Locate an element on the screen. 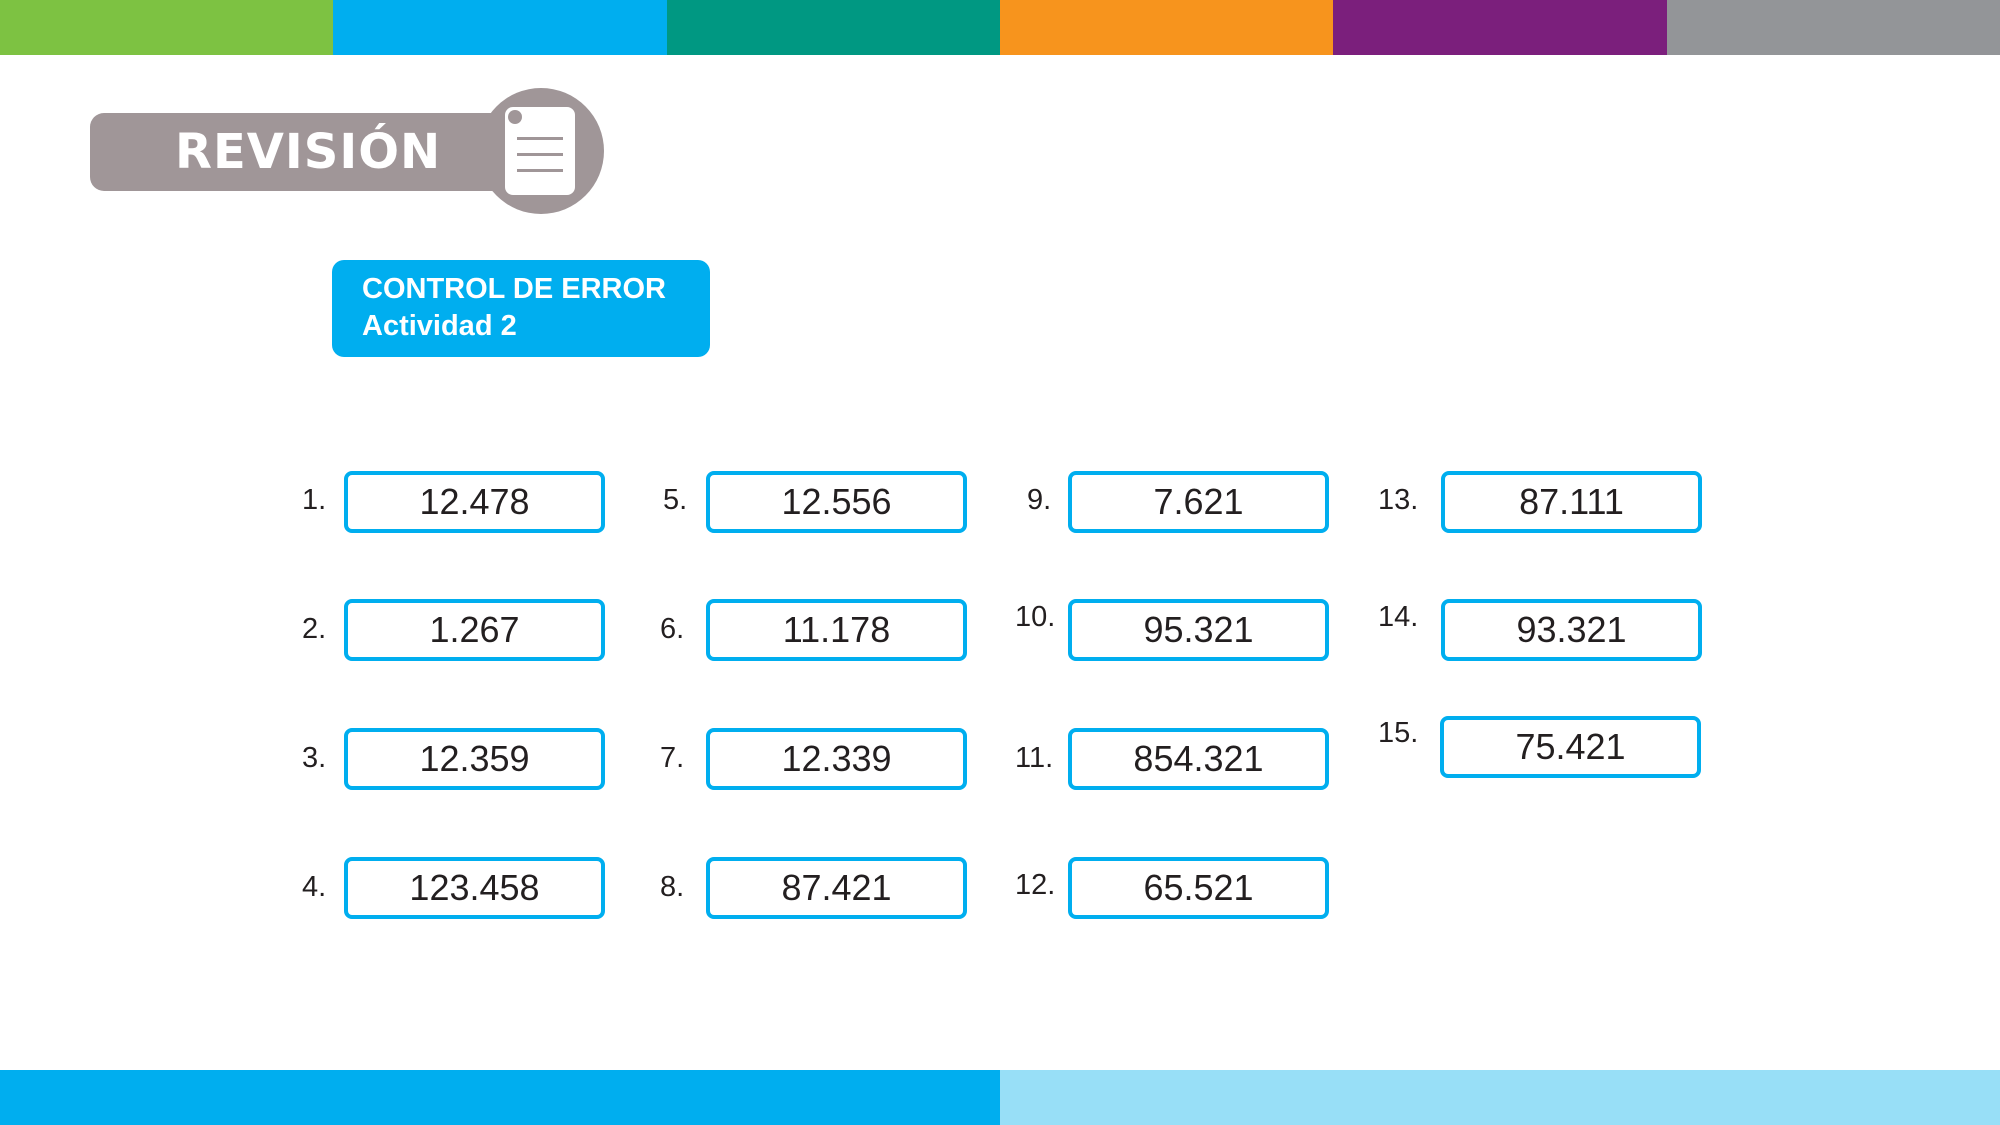  answer-box: 95.321 is located at coordinates (1198, 630).